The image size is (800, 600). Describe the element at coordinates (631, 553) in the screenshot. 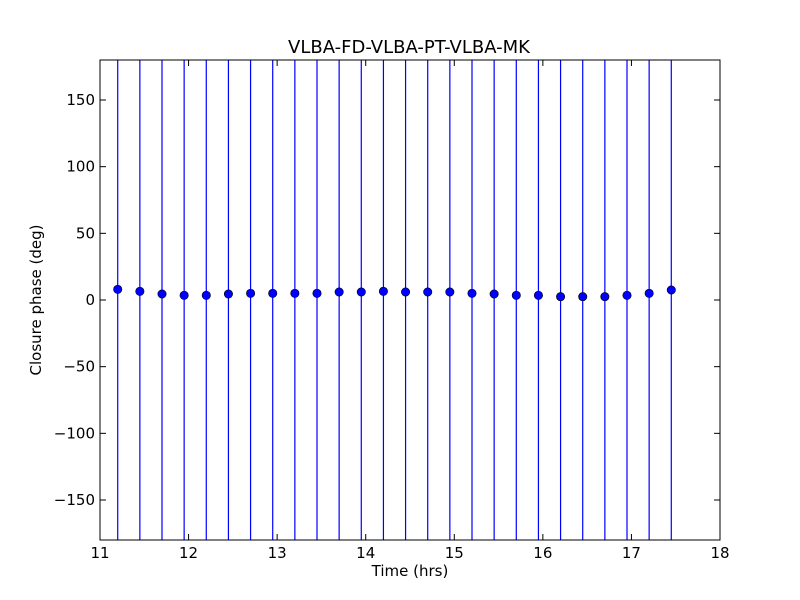

I see `x-tick-label: 17` at that location.